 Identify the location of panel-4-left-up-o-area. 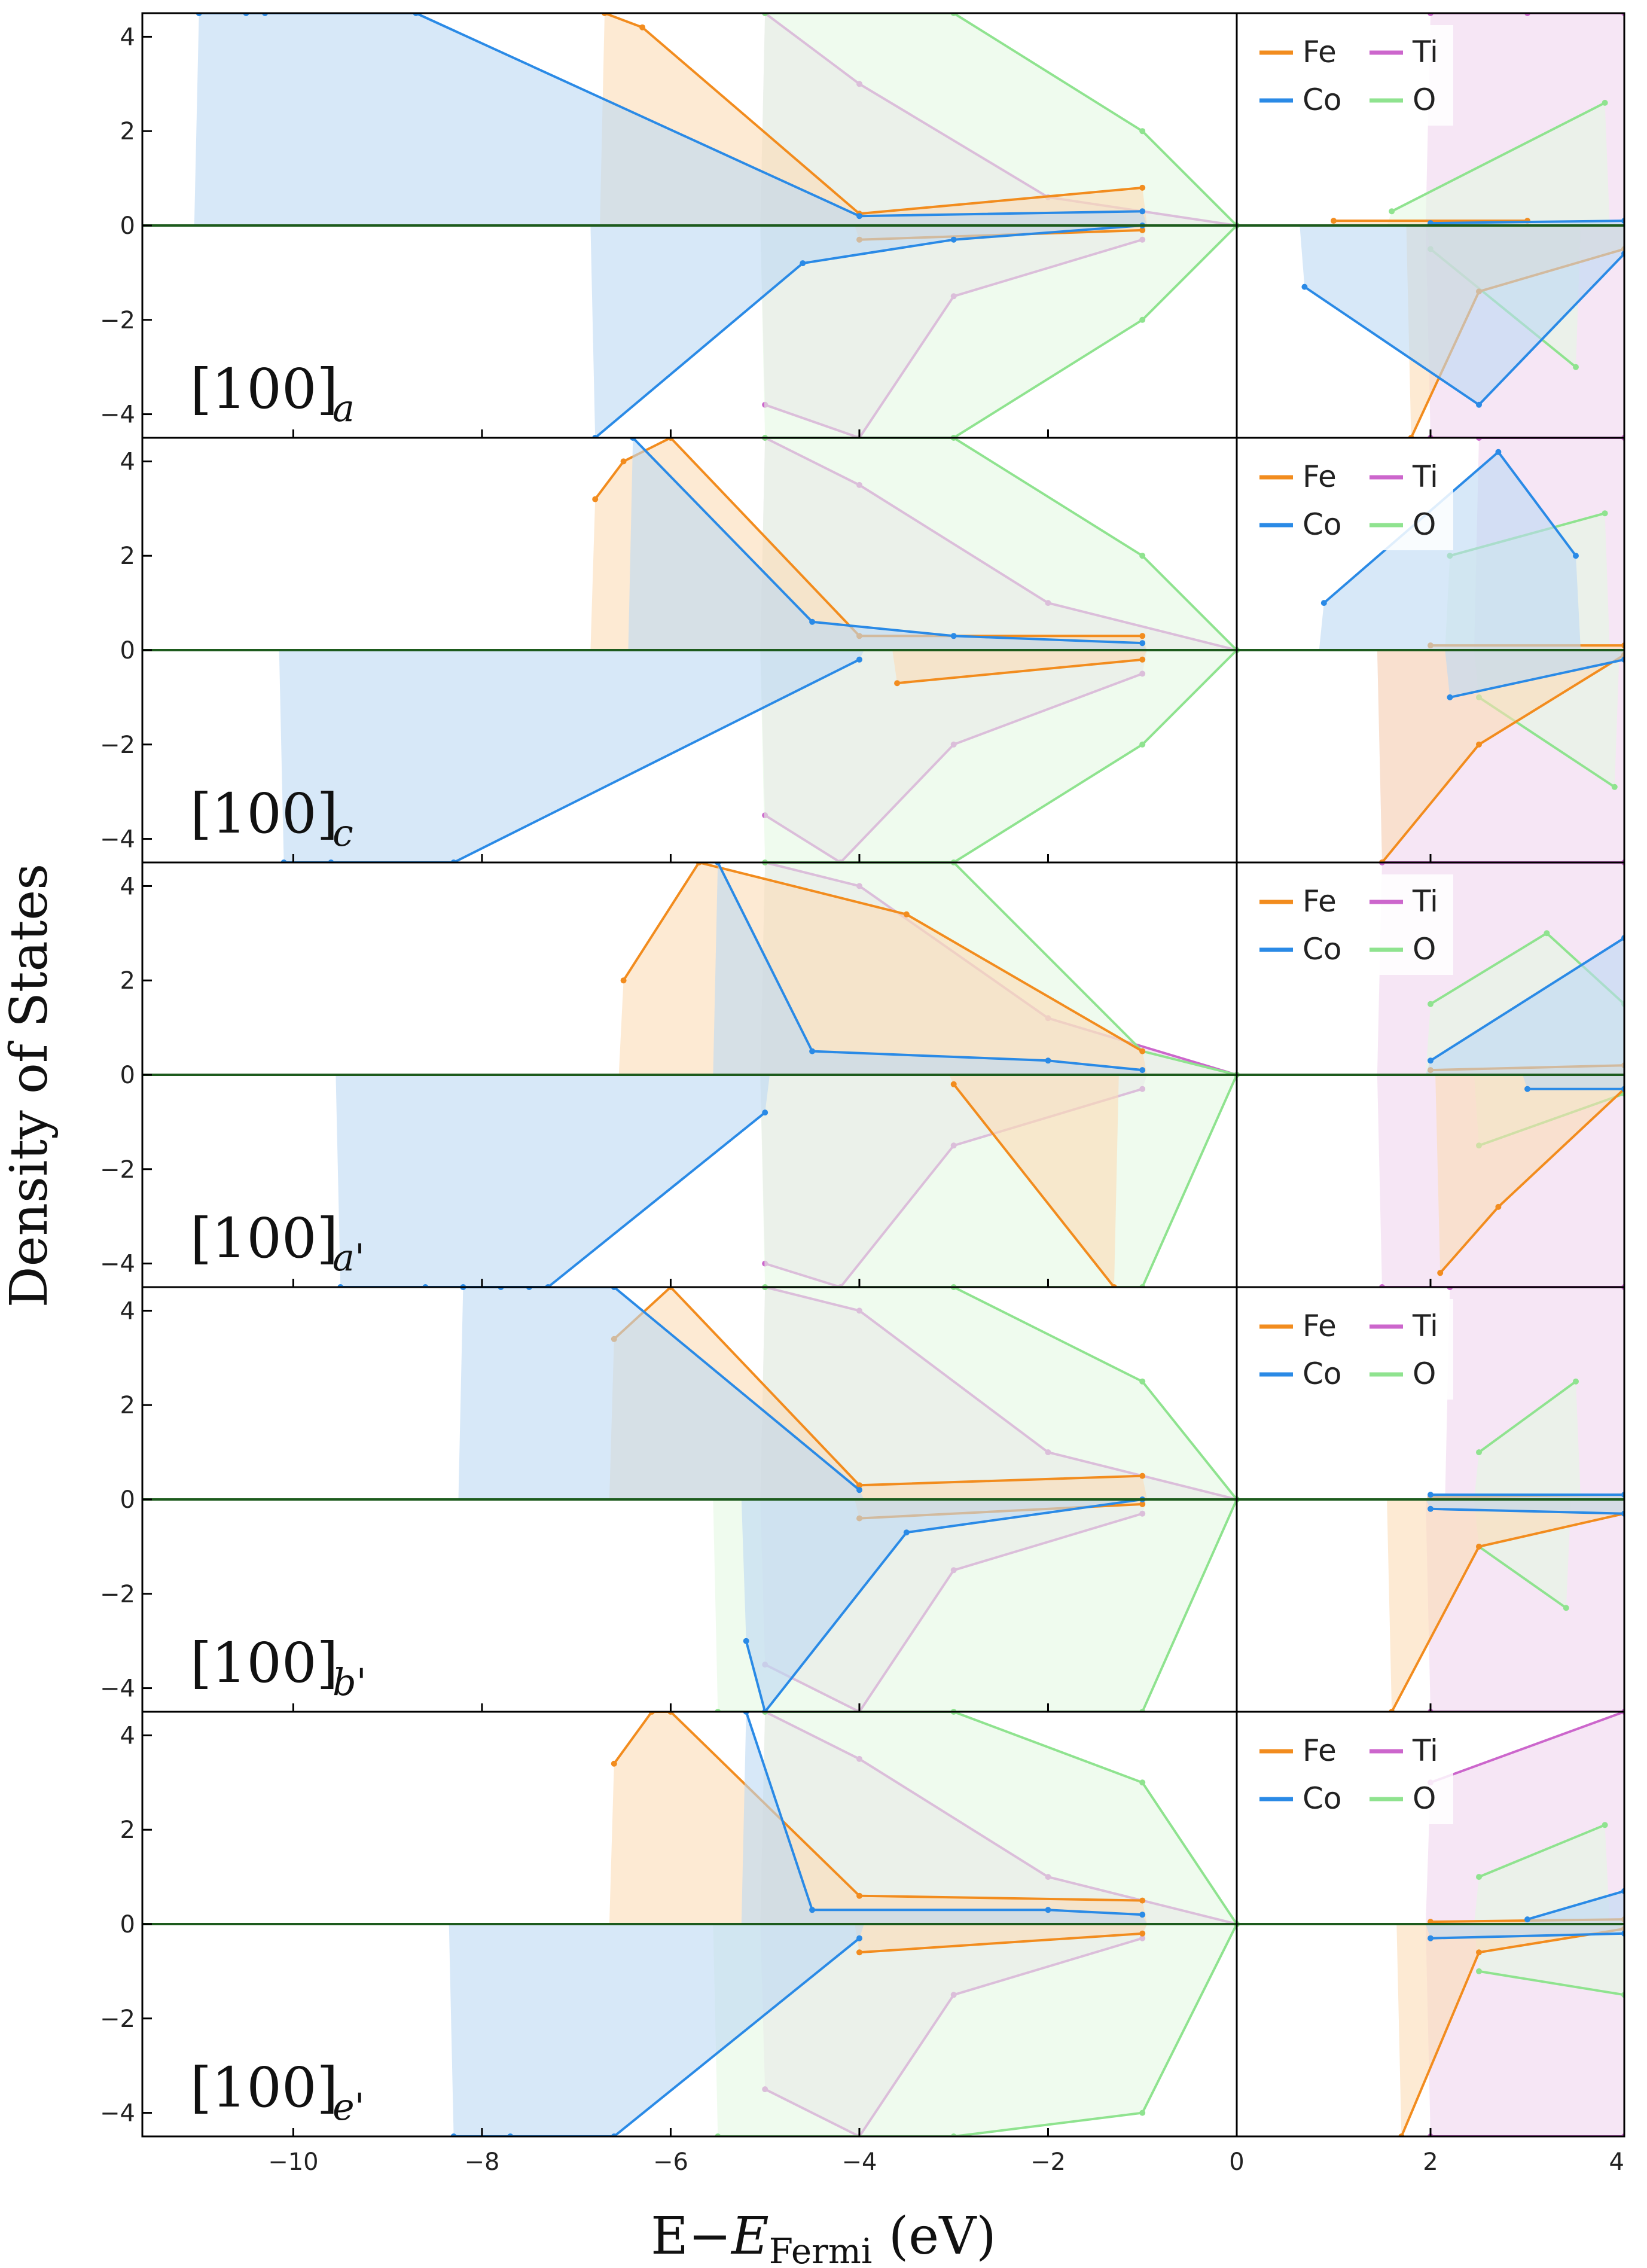
(1001, 1818).